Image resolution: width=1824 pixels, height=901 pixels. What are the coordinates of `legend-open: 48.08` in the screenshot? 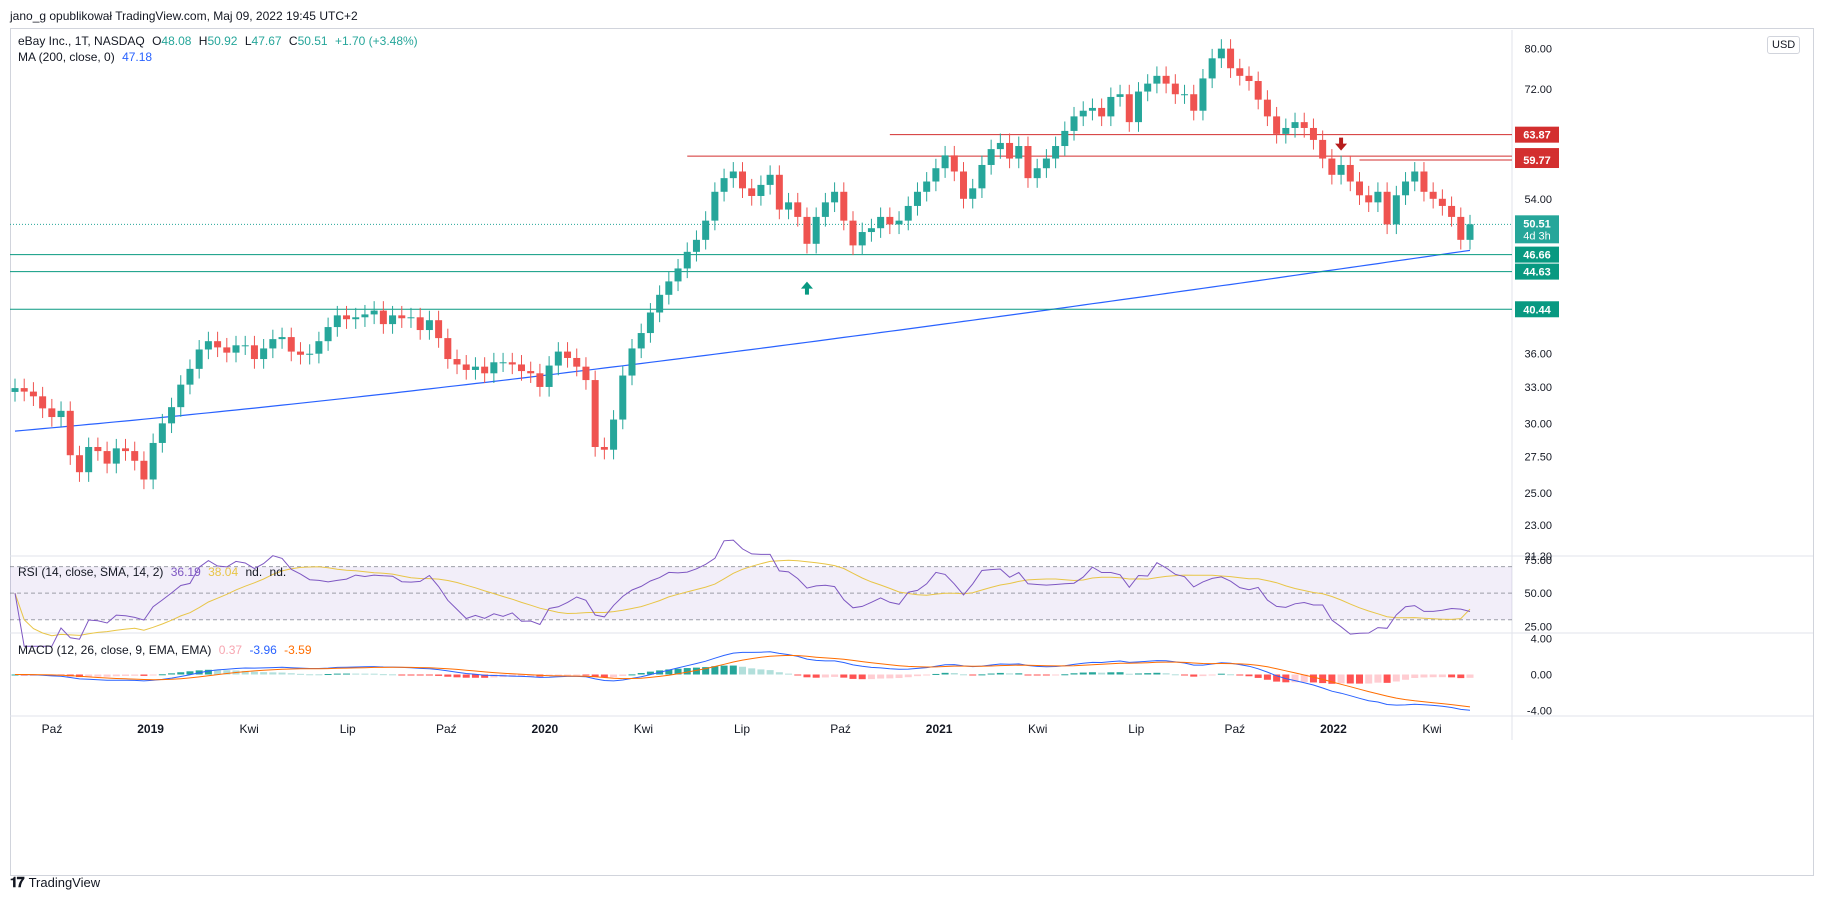 It's located at (176, 41).